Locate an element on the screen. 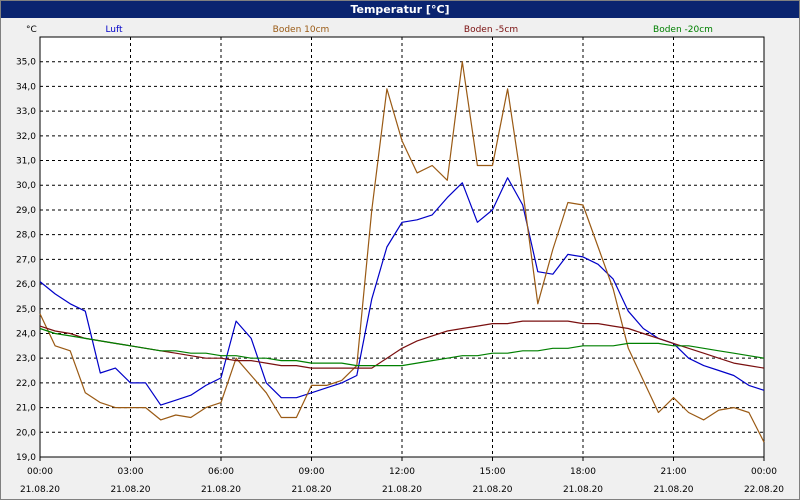  y-tick-label: 29,0 is located at coordinates (26, 211).